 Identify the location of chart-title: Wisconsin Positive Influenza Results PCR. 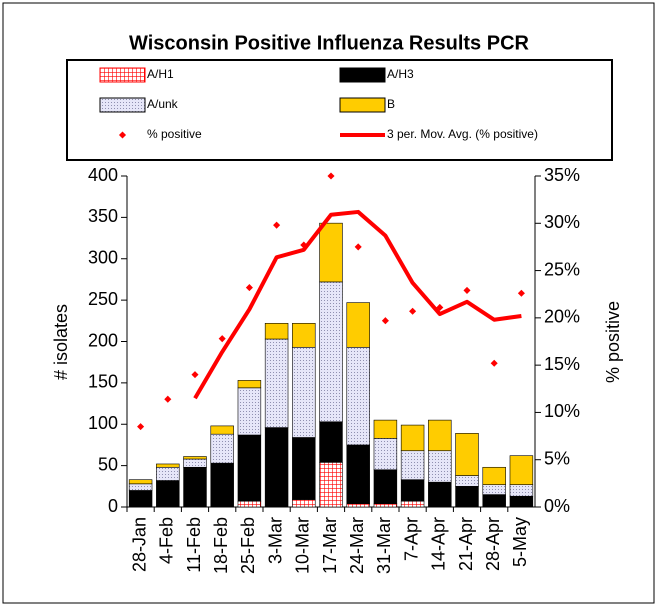
(329, 43).